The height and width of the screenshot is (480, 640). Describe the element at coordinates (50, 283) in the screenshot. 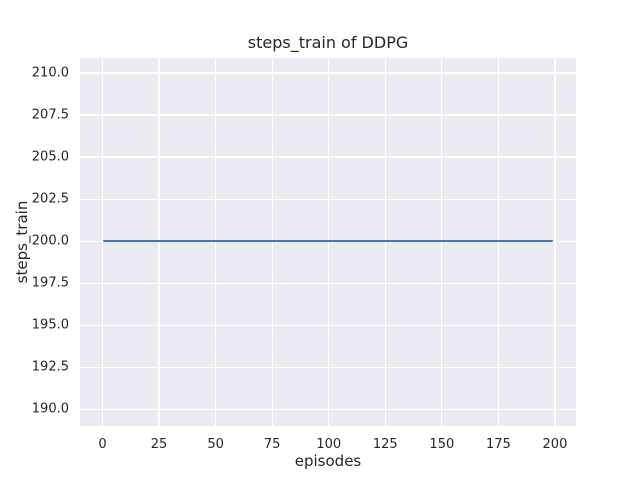

I see `y-tick-label: 197.5` at that location.